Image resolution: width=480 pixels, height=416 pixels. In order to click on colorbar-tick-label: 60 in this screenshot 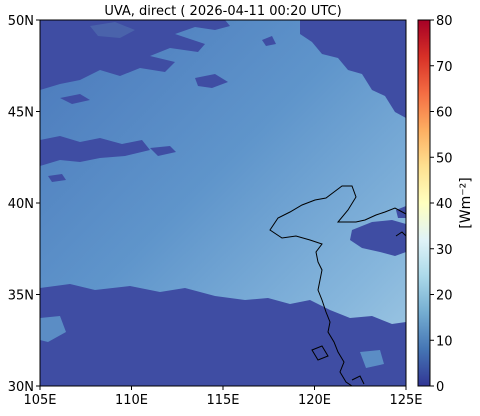, I will do `click(444, 113)`.